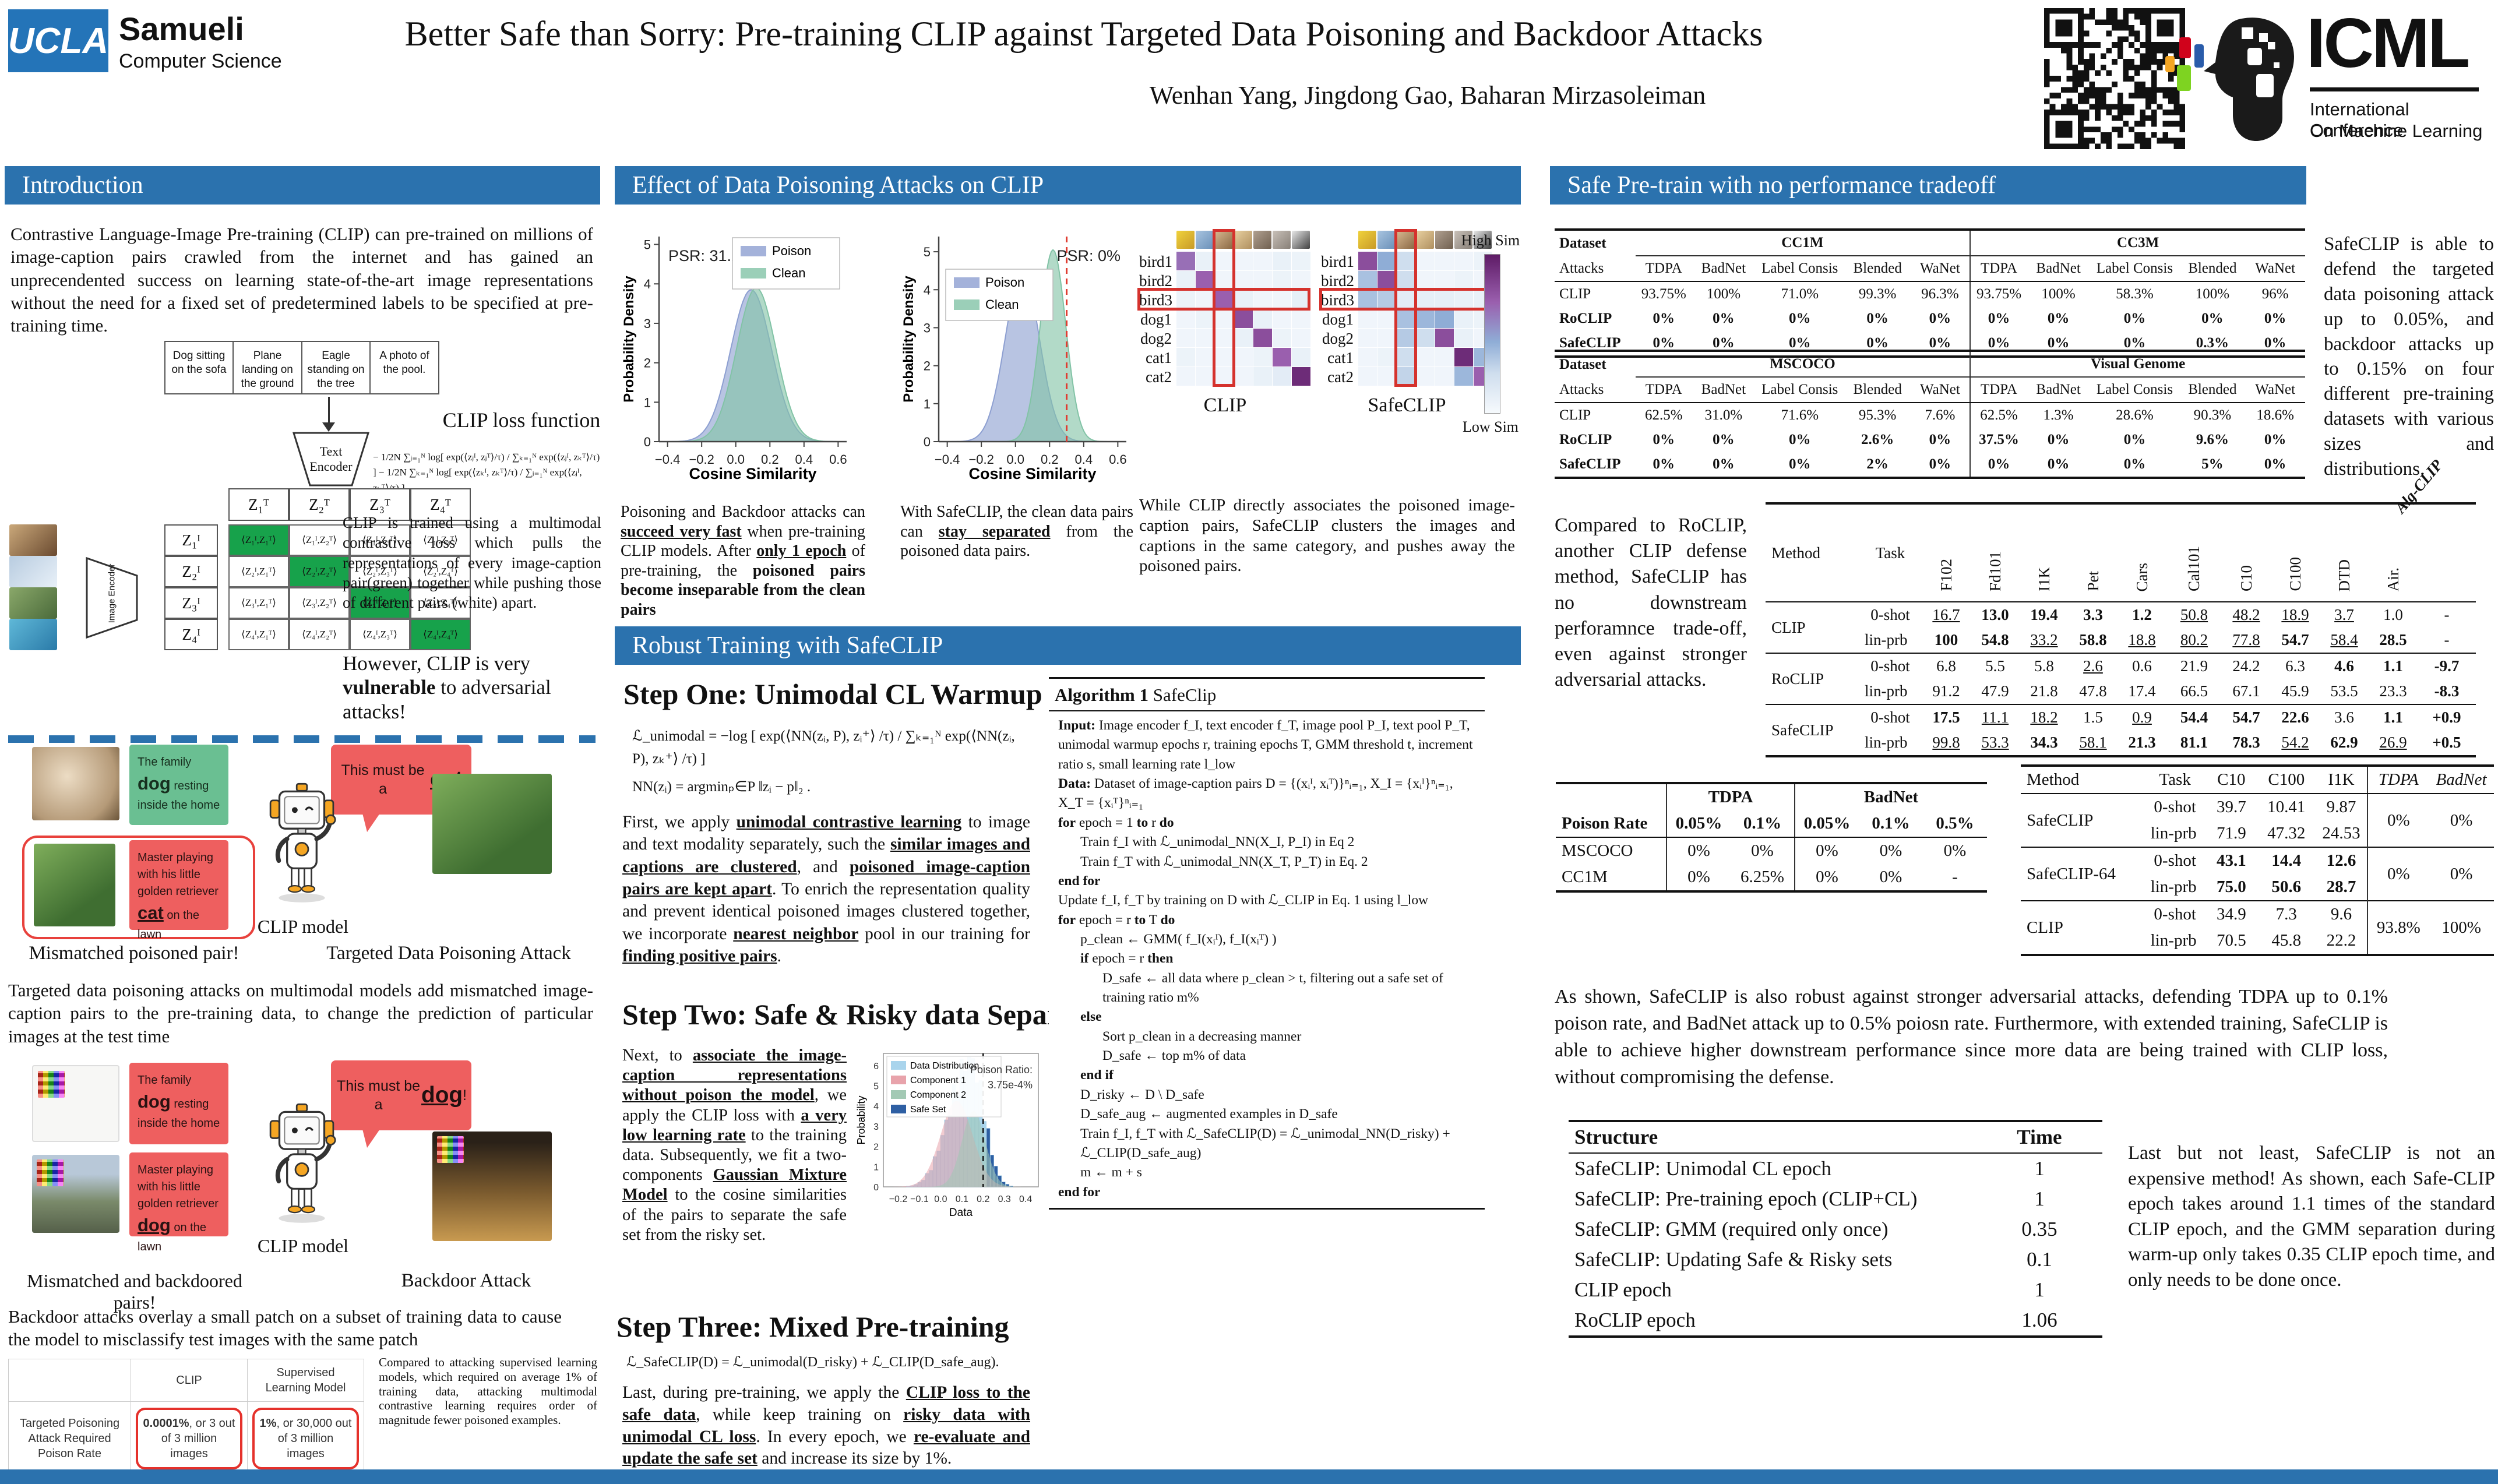  What do you see at coordinates (2344, 691) in the screenshot?
I see `table-cell: 53.5` at bounding box center [2344, 691].